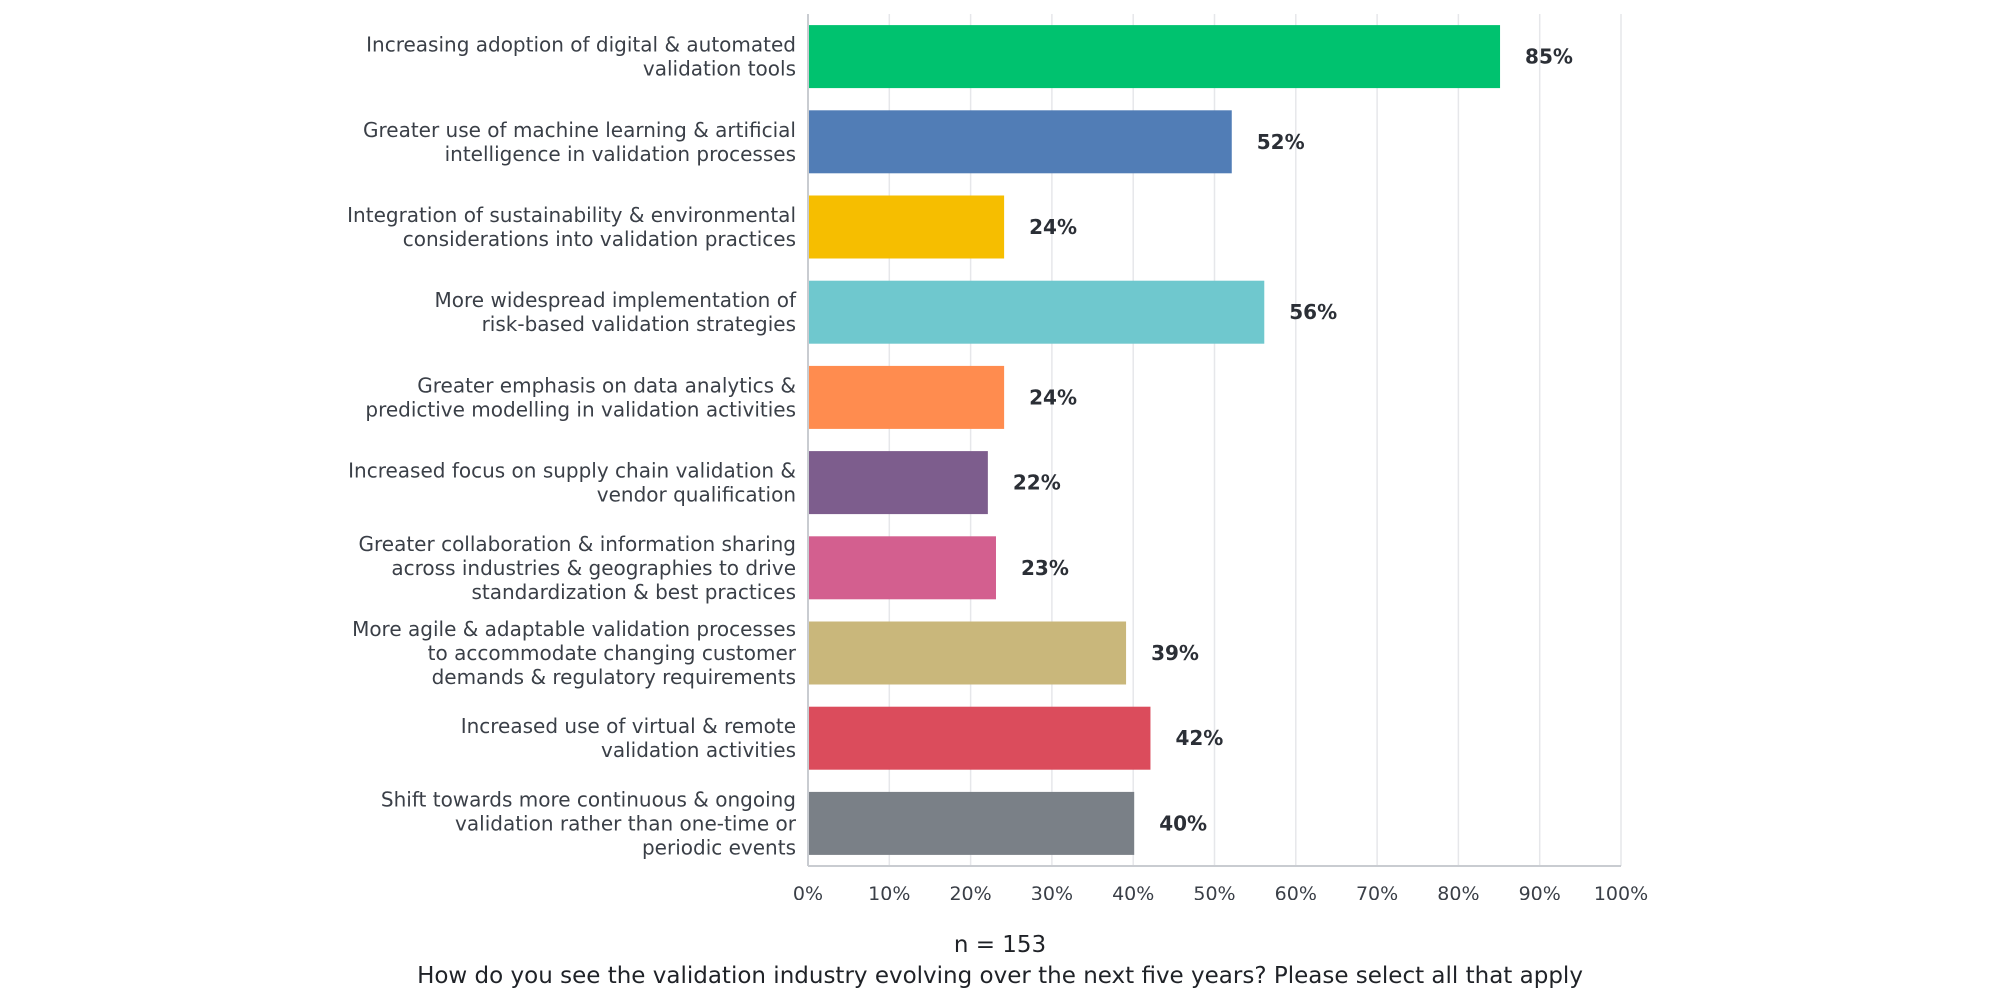  Describe the element at coordinates (1549, 57) in the screenshot. I see `data-label: 85%` at that location.